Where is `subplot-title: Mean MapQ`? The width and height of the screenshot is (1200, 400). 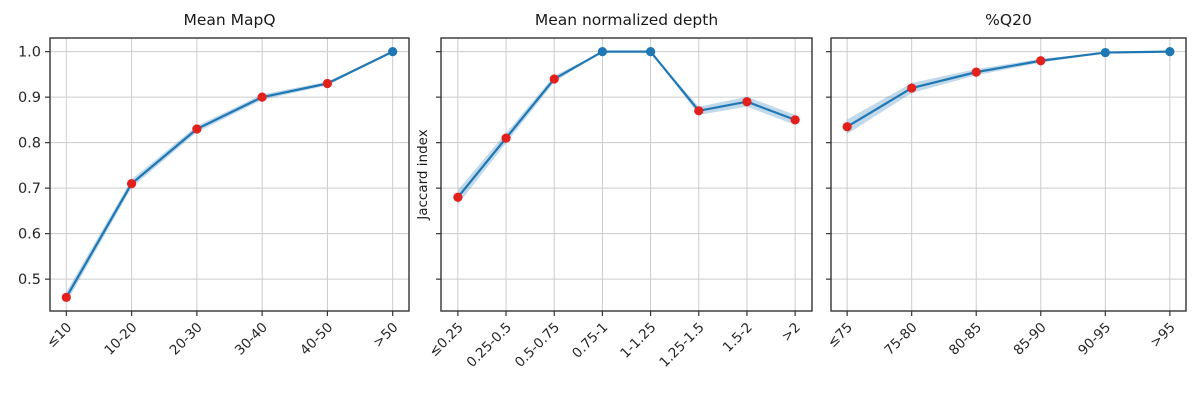
subplot-title: Mean MapQ is located at coordinates (229, 20).